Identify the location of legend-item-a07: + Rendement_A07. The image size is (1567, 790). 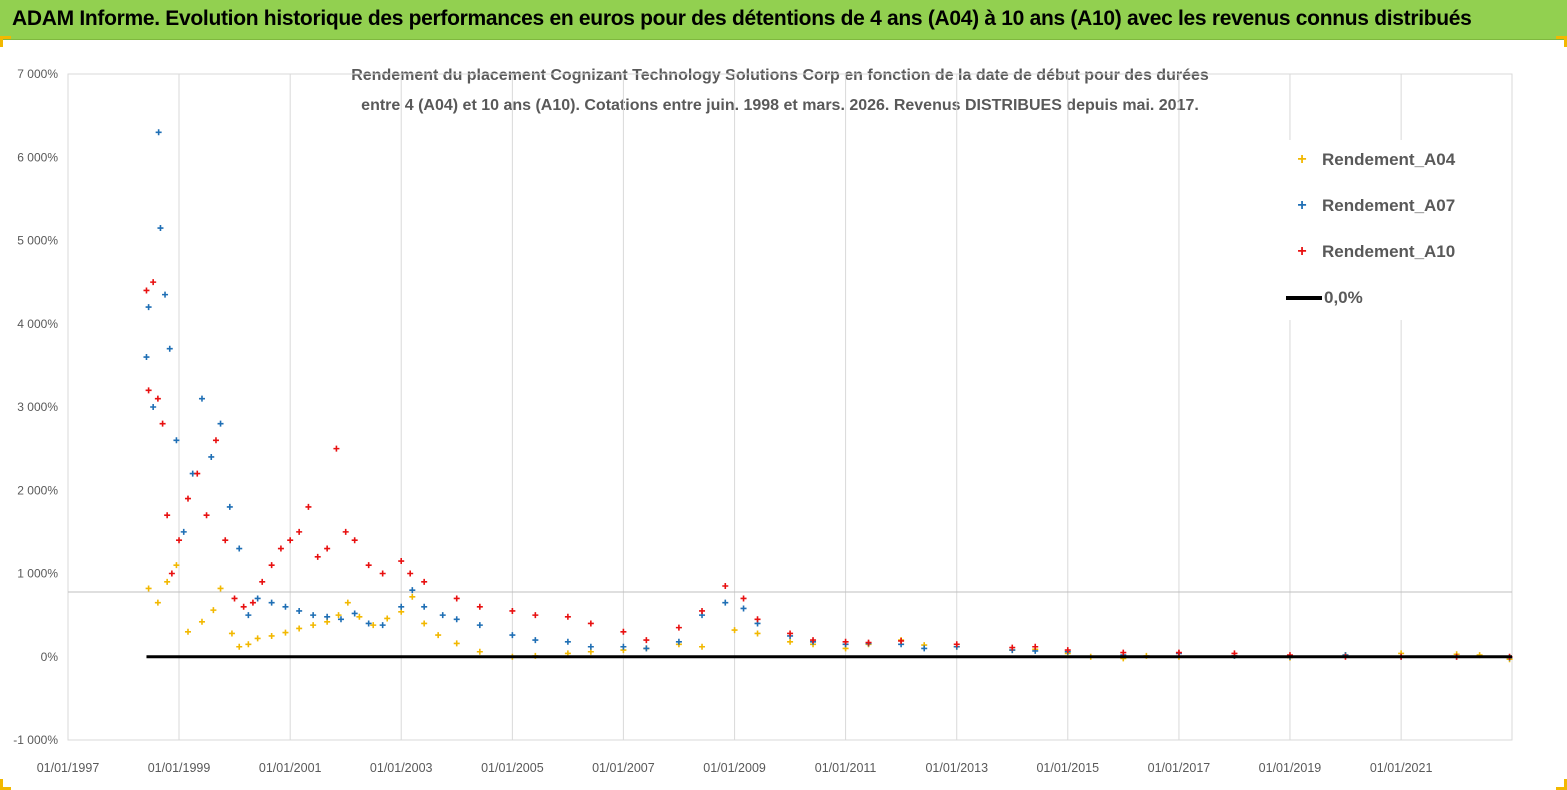
(1368, 206).